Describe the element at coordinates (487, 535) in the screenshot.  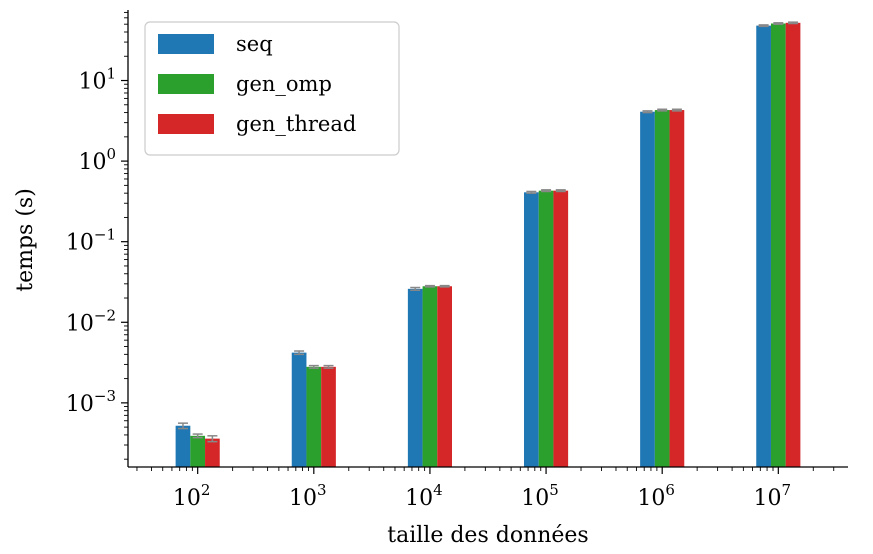
I see `x-axis-label: taille des données` at that location.